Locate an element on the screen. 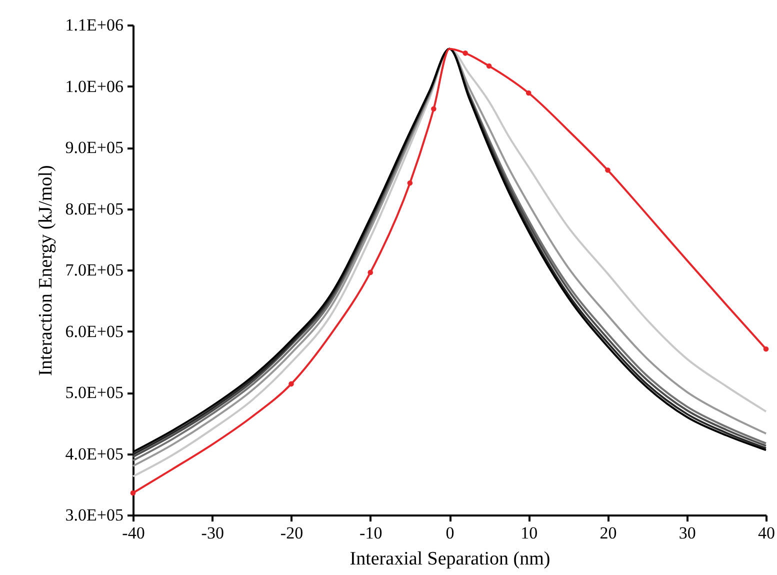 This screenshot has height=575, width=777. x-axis-title: Interaxial Separation (nm) is located at coordinates (450, 559).